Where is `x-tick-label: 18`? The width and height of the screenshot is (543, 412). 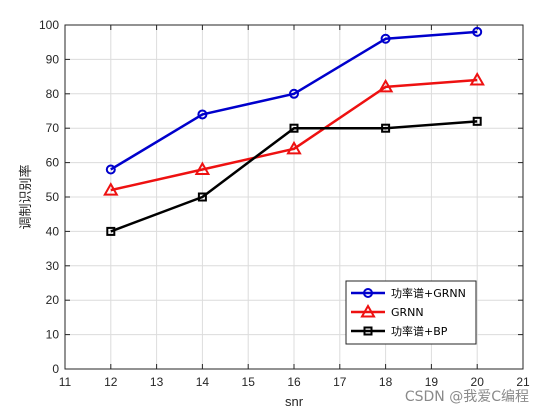 x-tick-label: 18 is located at coordinates (386, 382).